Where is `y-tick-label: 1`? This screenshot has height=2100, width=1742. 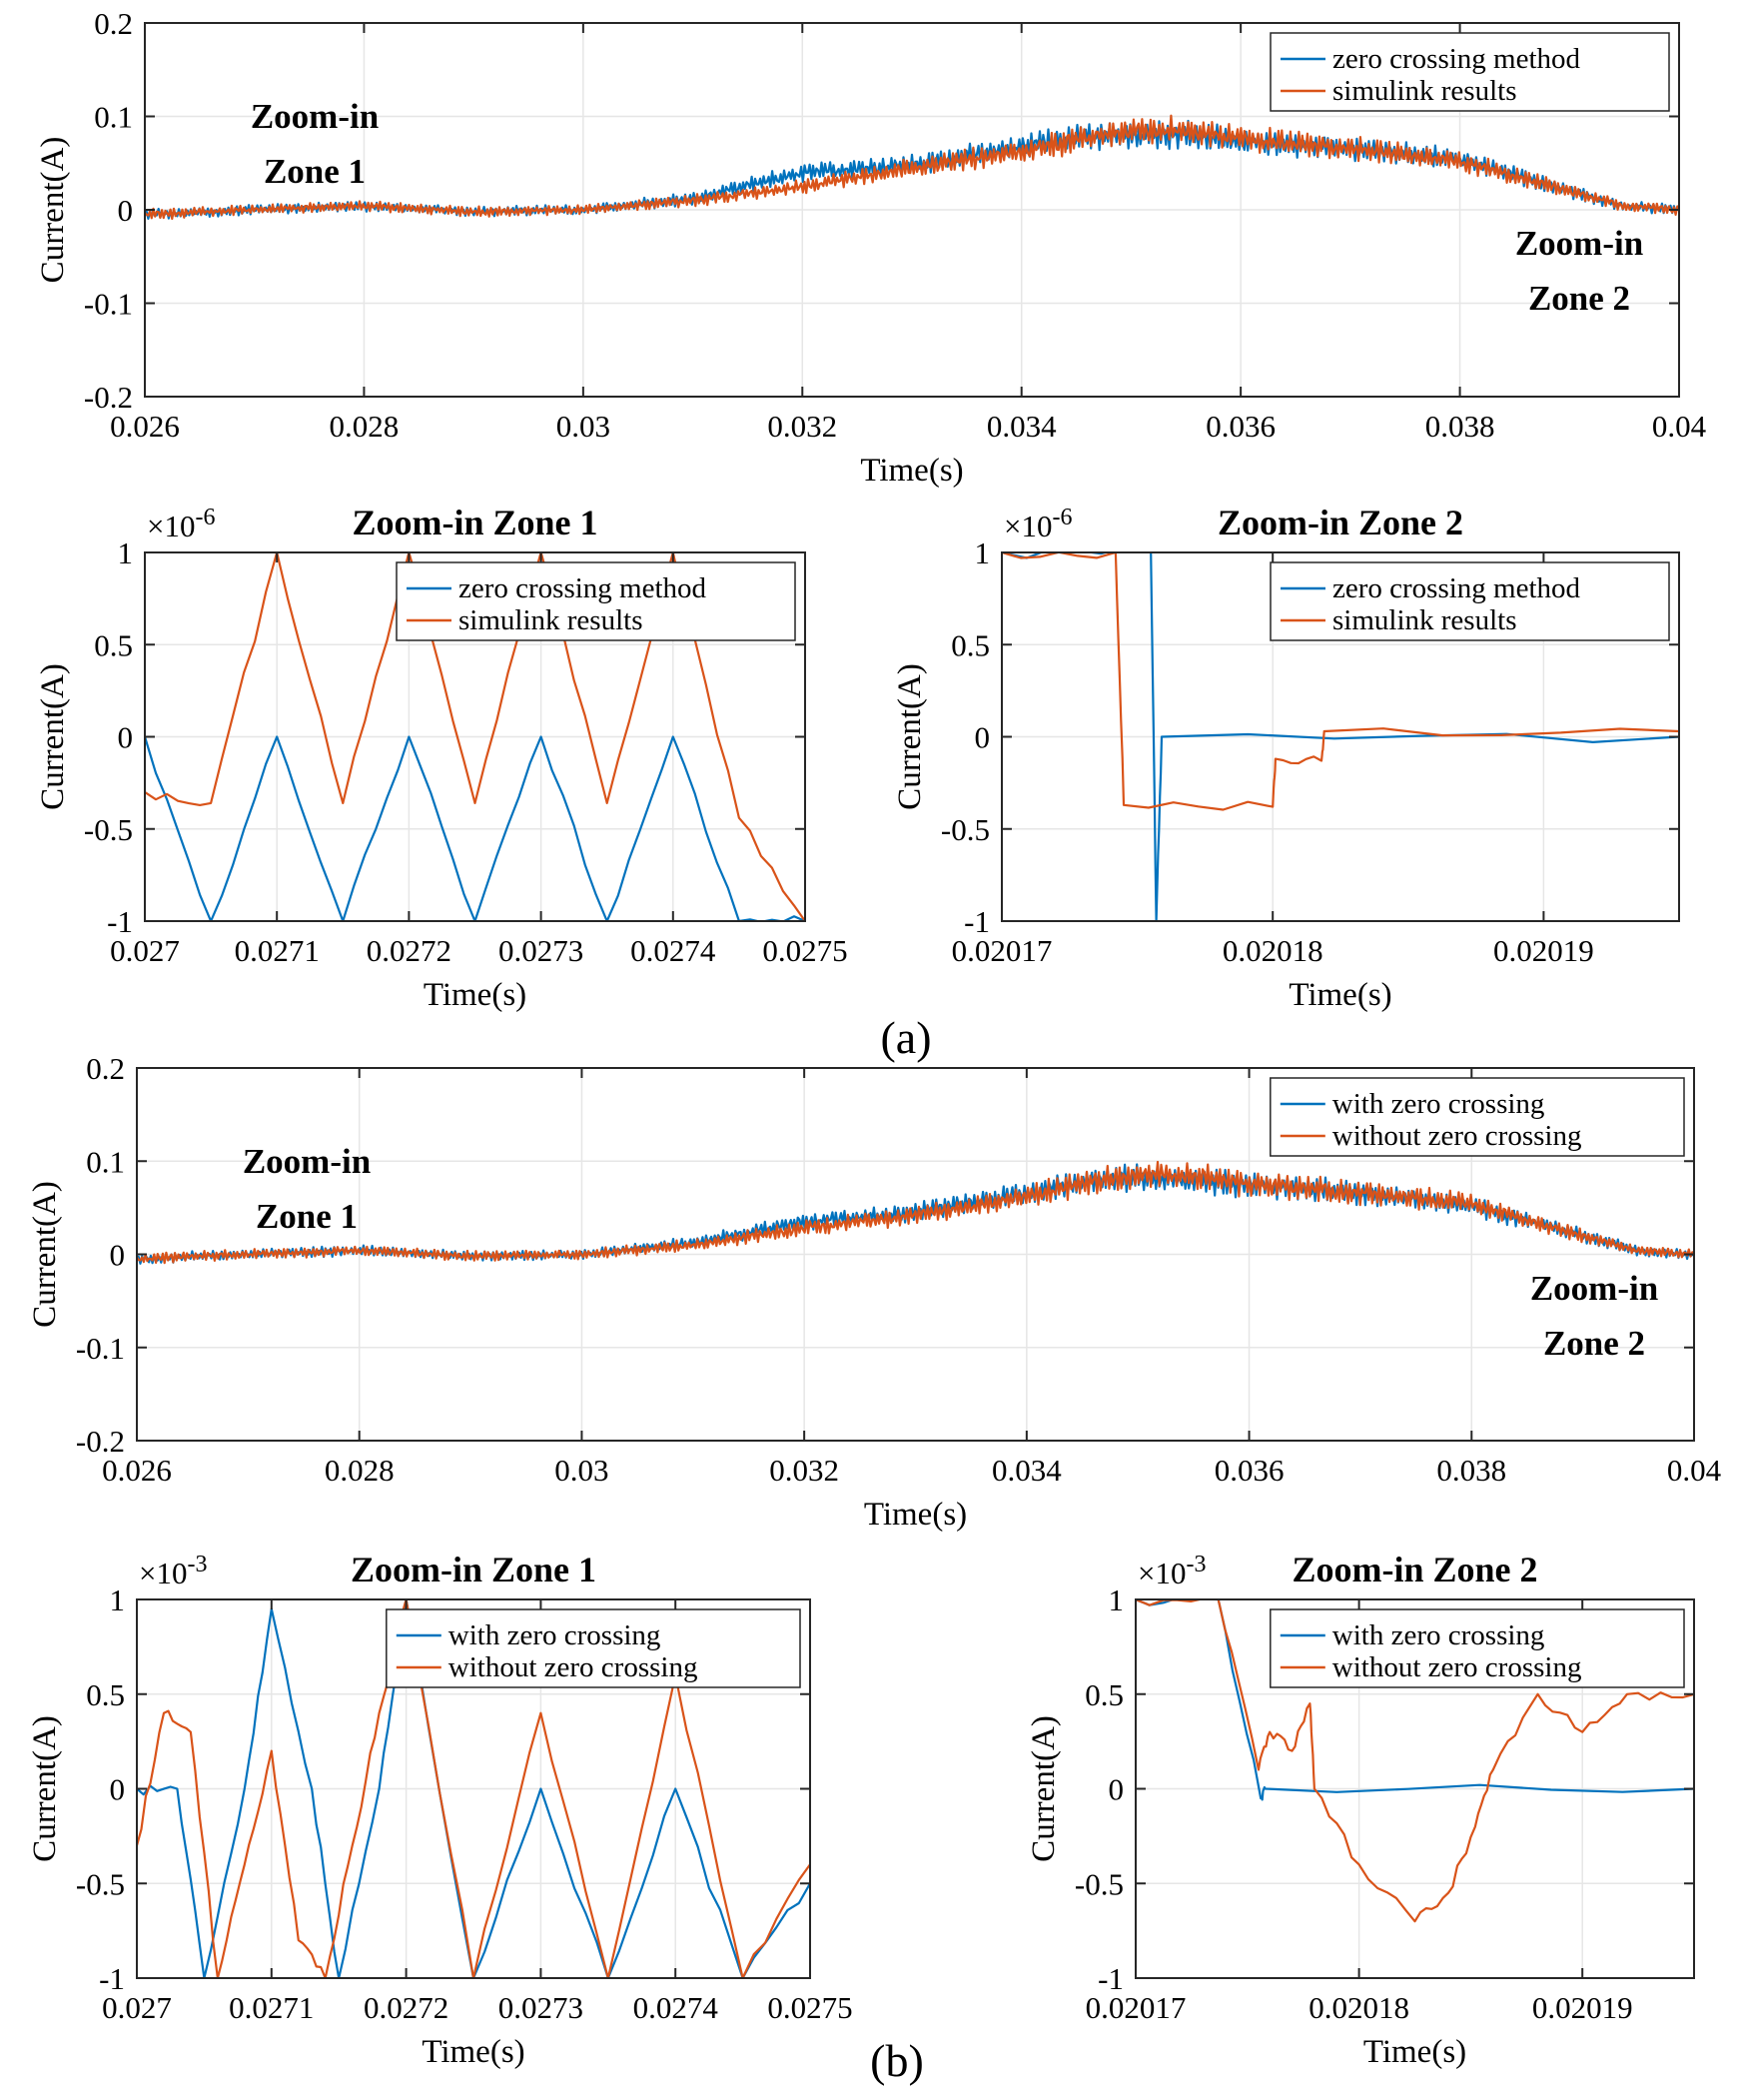
y-tick-label: 1 is located at coordinates (118, 1600).